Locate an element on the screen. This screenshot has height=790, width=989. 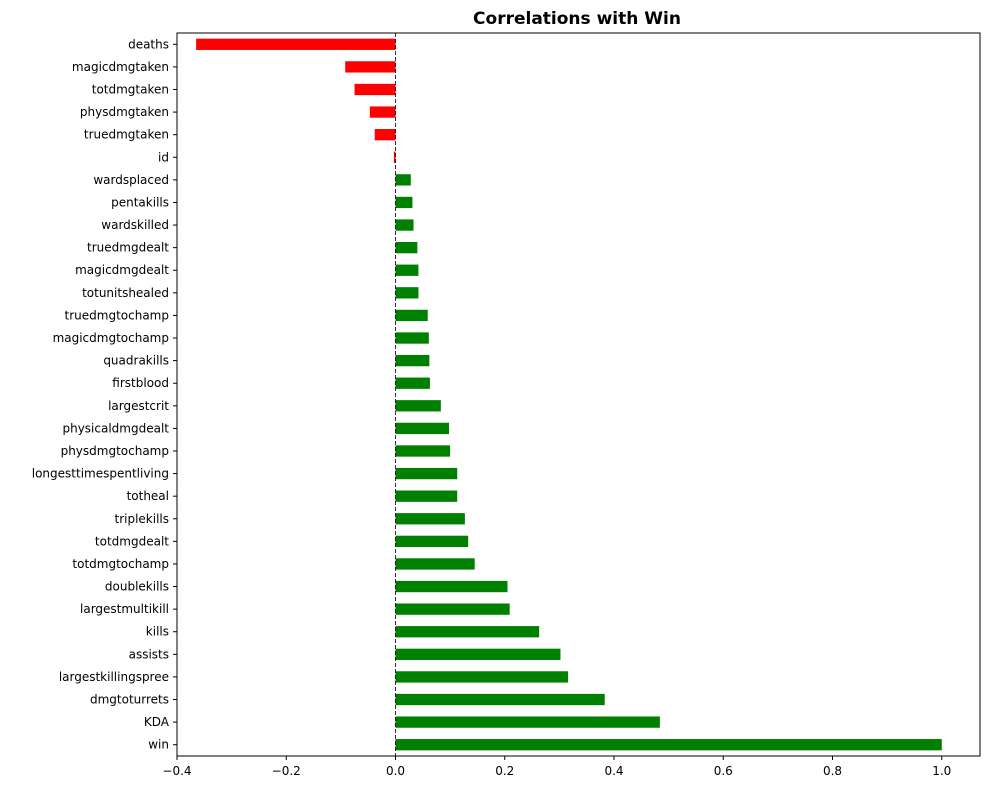
bar-totheal is located at coordinates (426, 496).